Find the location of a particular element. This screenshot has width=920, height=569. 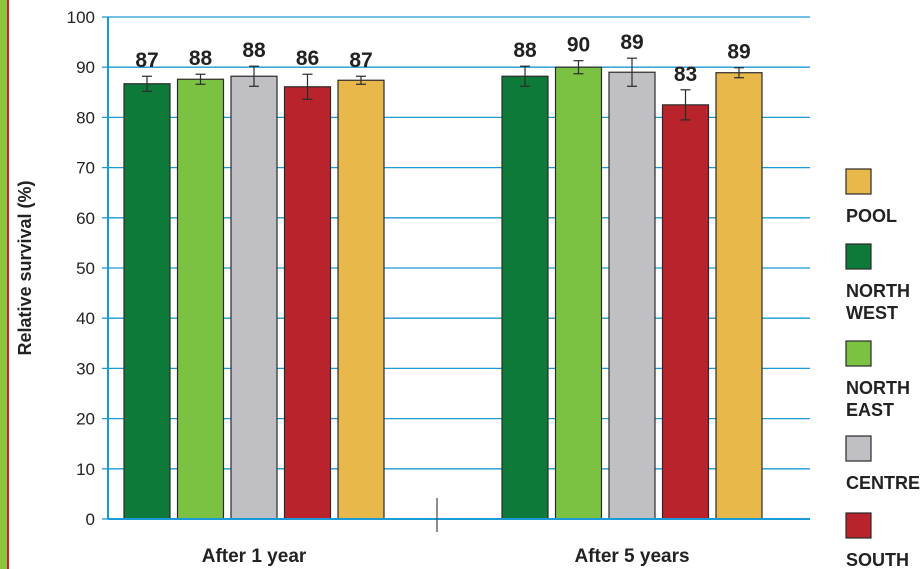

value-label-0-1: 88 is located at coordinates (525, 50).